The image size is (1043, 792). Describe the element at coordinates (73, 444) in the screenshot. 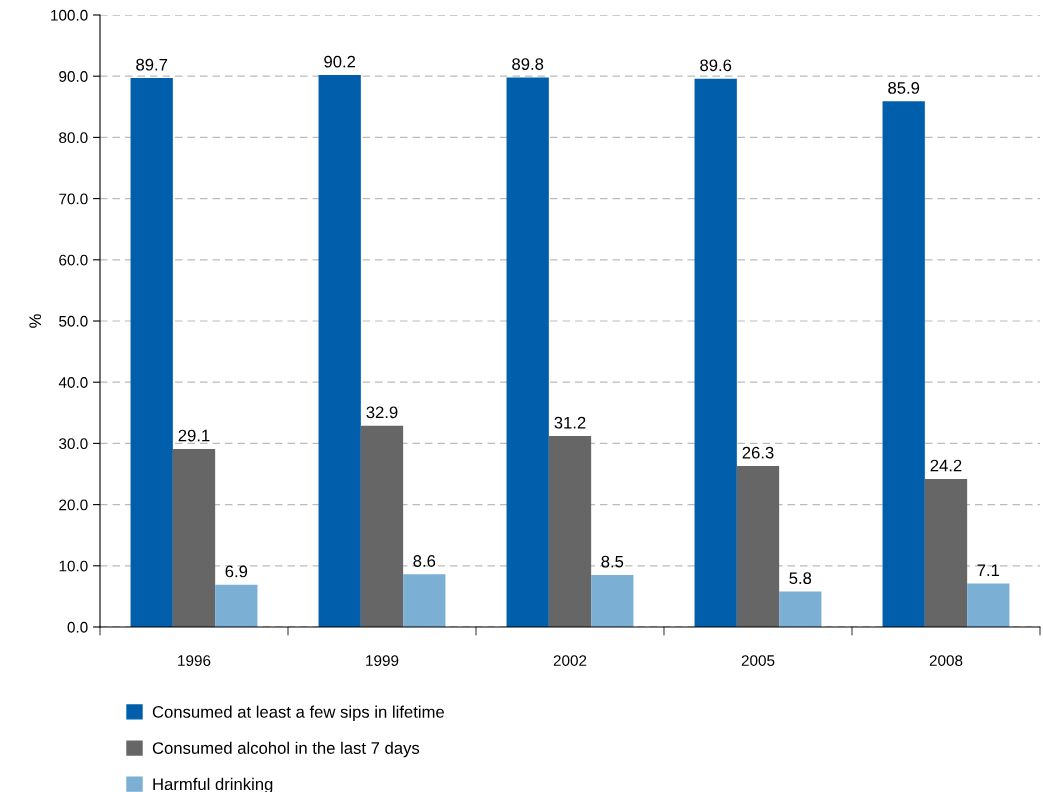

I see `y-tick-label: 30.0` at that location.